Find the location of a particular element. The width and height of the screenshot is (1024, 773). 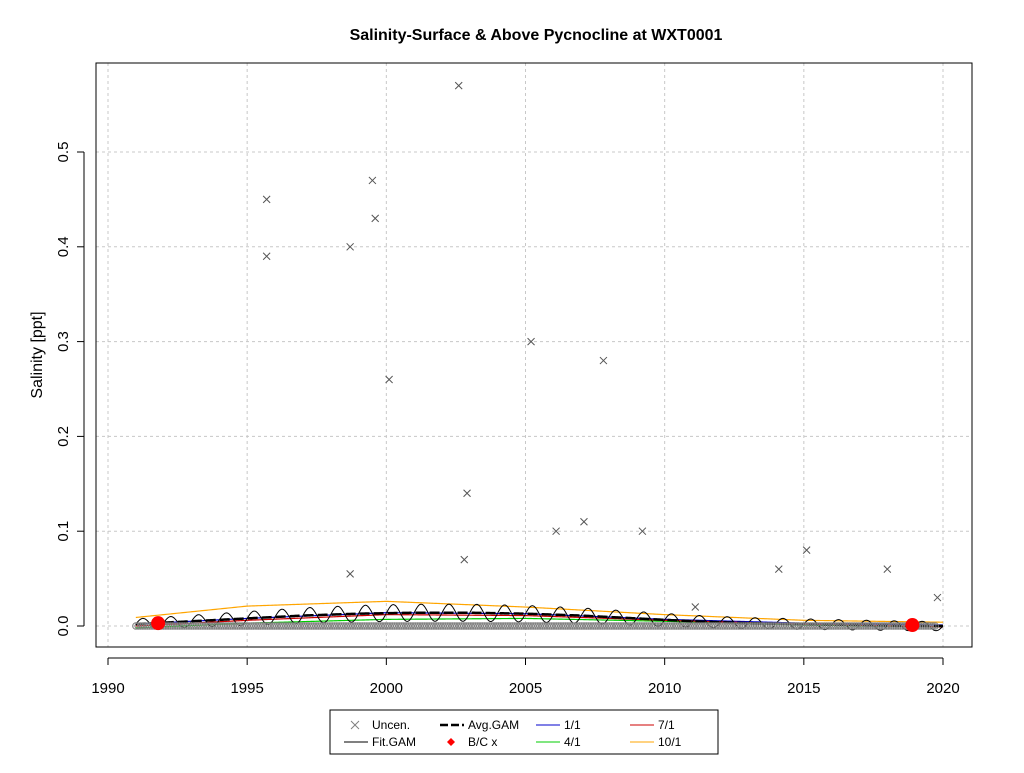

legend-item: B/C x is located at coordinates (472, 742).